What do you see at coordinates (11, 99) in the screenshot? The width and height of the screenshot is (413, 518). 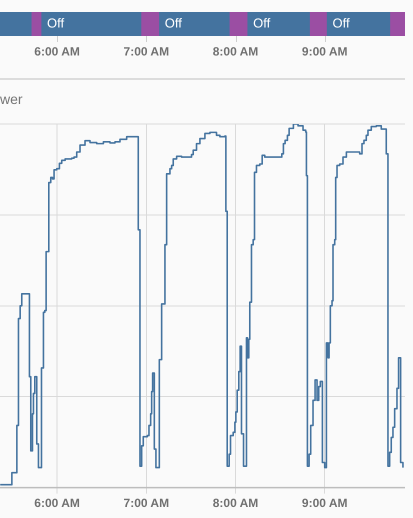 I see `chart-title: wer` at bounding box center [11, 99].